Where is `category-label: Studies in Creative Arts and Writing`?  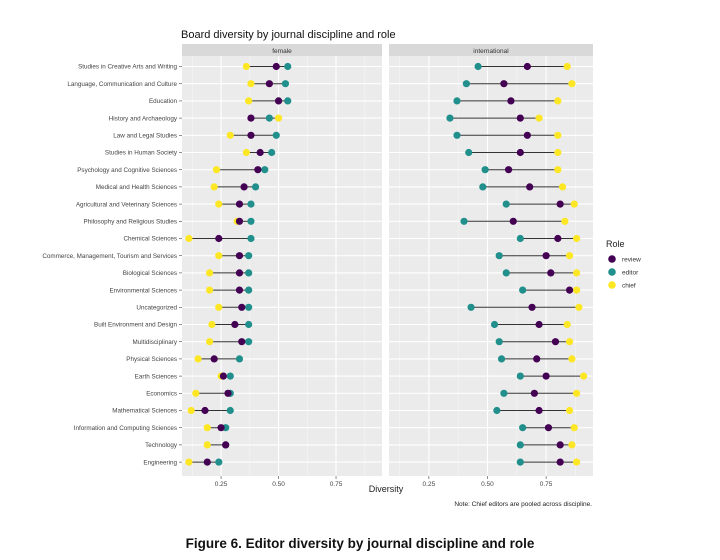 category-label: Studies in Creative Arts and Writing is located at coordinates (127, 67).